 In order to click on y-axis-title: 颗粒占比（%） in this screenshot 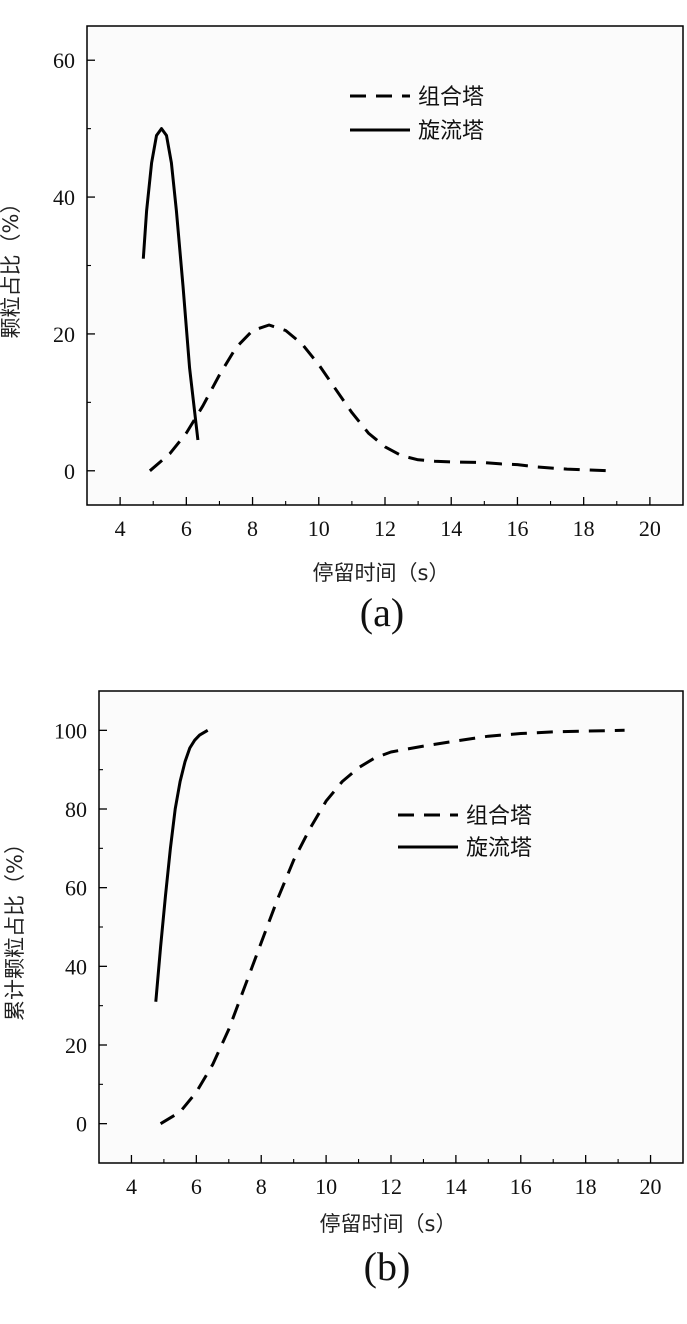, I will do `click(11, 266)`.